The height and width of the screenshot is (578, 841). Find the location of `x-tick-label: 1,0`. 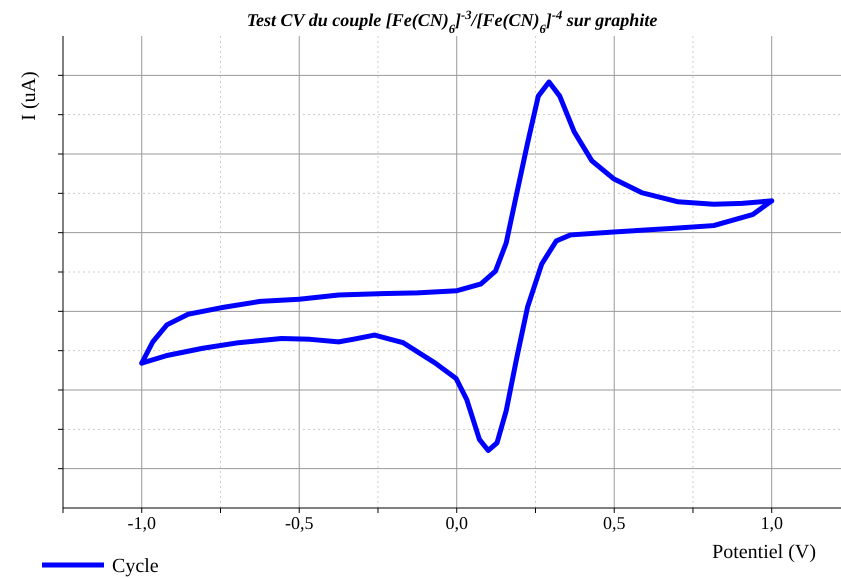

x-tick-label: 1,0 is located at coordinates (771, 523).